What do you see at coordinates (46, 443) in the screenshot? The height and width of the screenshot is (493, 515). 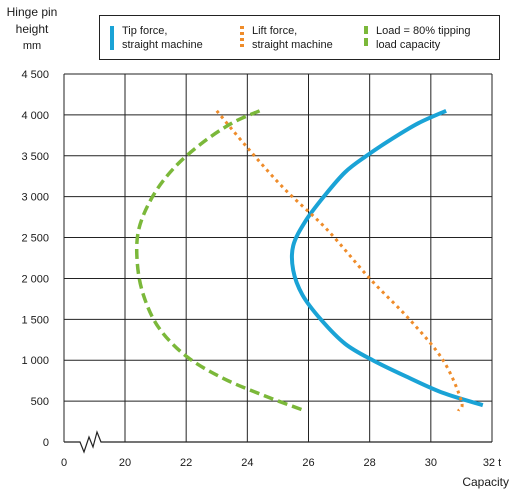 I see `y-tick-label: 0` at bounding box center [46, 443].